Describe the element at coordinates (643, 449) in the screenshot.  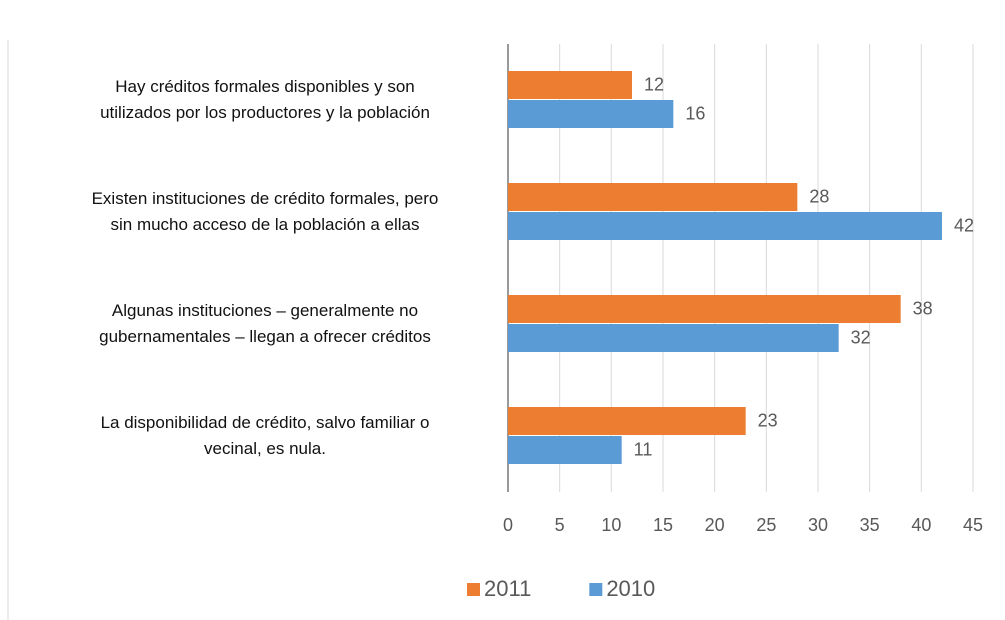
I see `data-label: 11` at that location.